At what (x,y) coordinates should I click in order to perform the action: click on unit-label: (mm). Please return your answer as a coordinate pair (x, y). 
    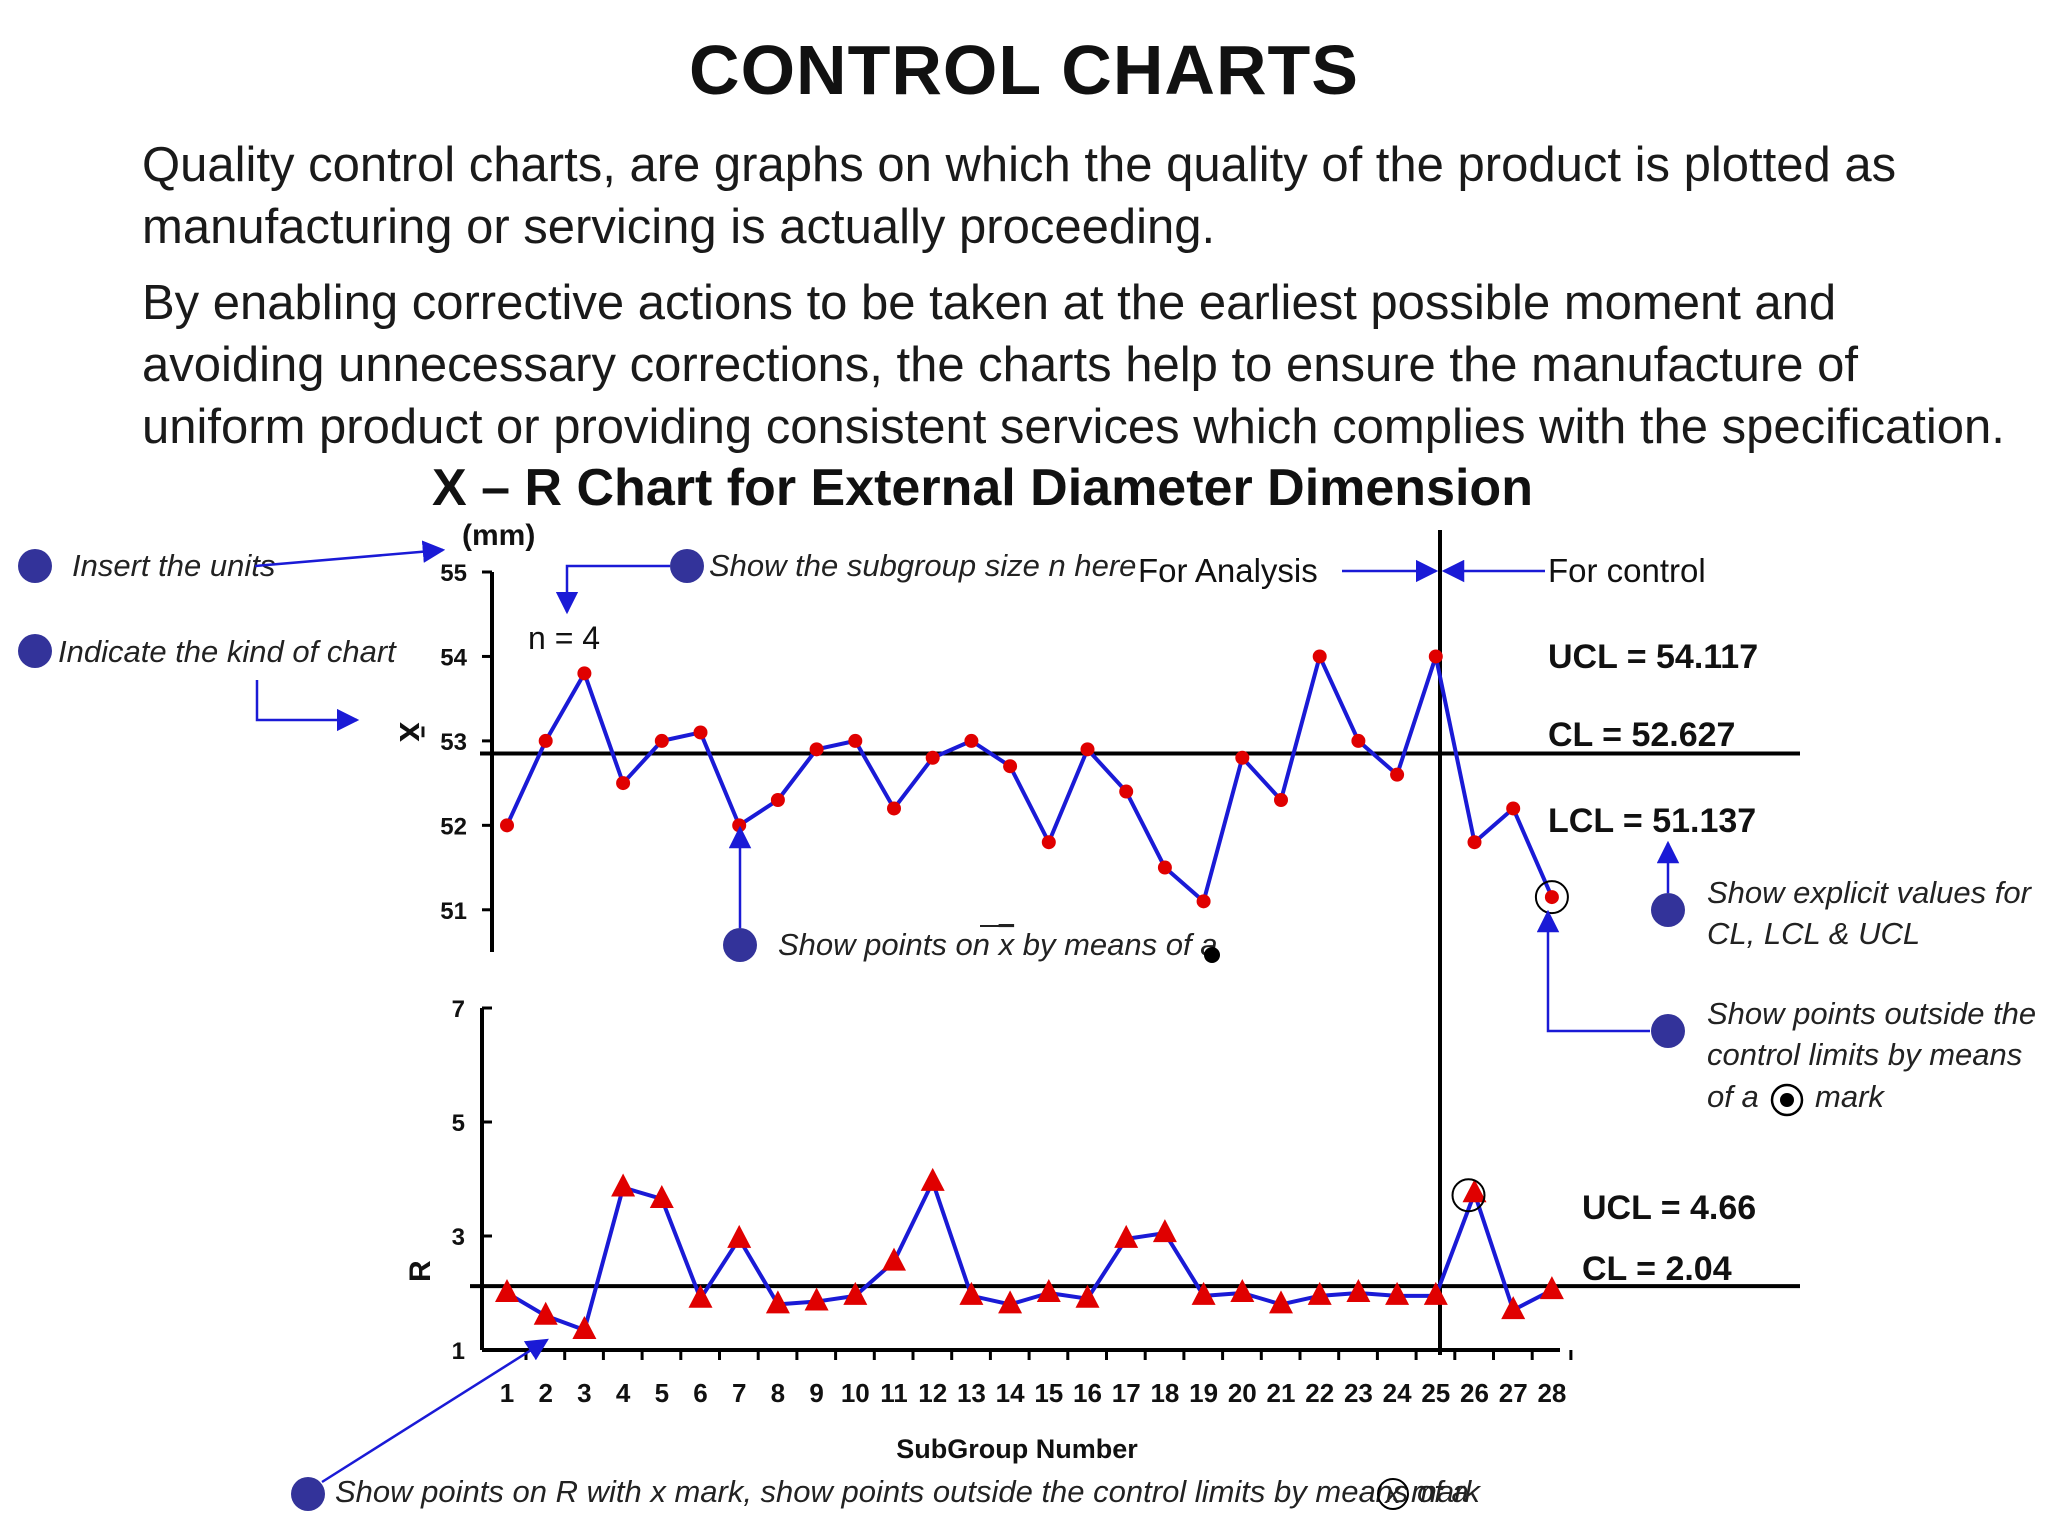
    Looking at the image, I should click on (498, 535).